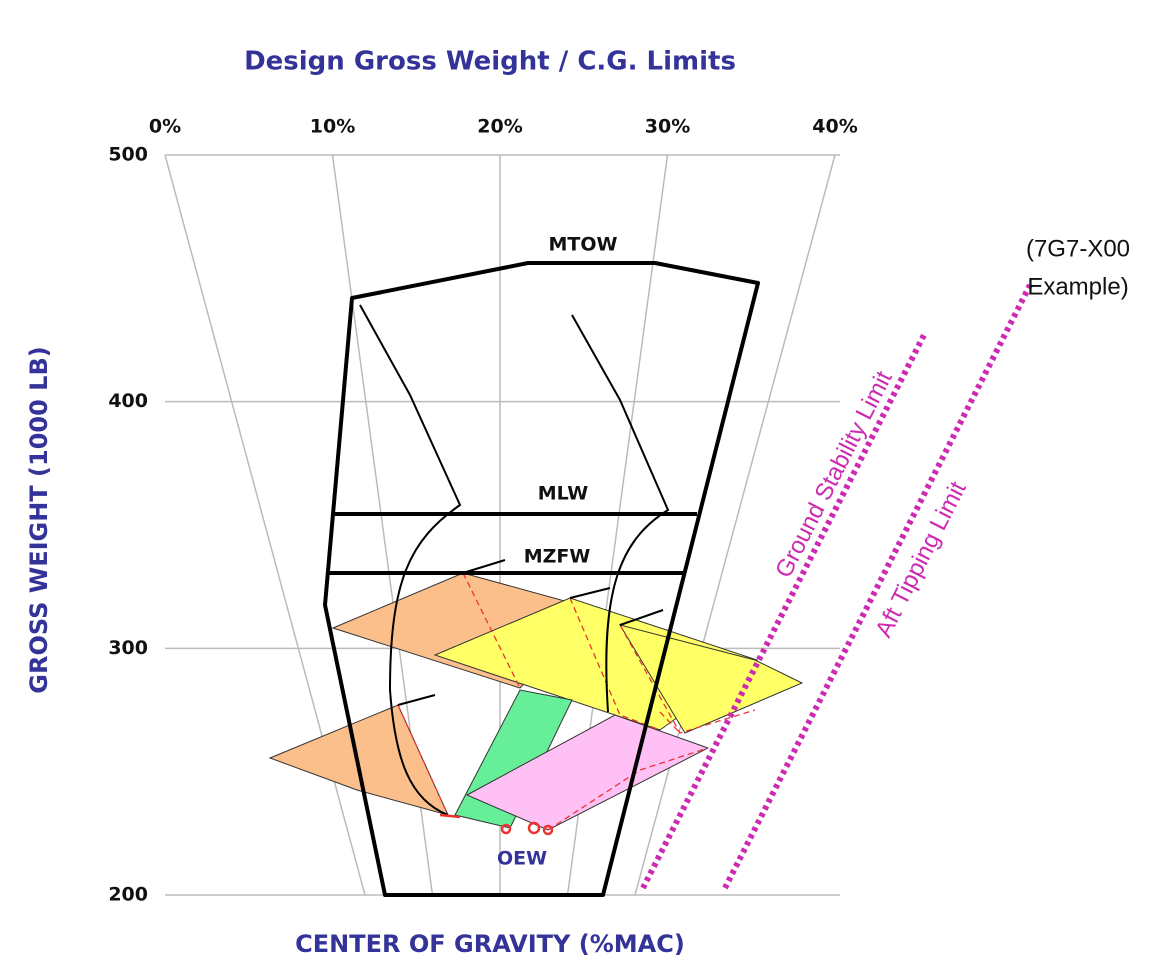 The height and width of the screenshot is (960, 1157). What do you see at coordinates (490, 944) in the screenshot?
I see `x-axis-title: CENTER OF GRAVITY (%MAC)` at bounding box center [490, 944].